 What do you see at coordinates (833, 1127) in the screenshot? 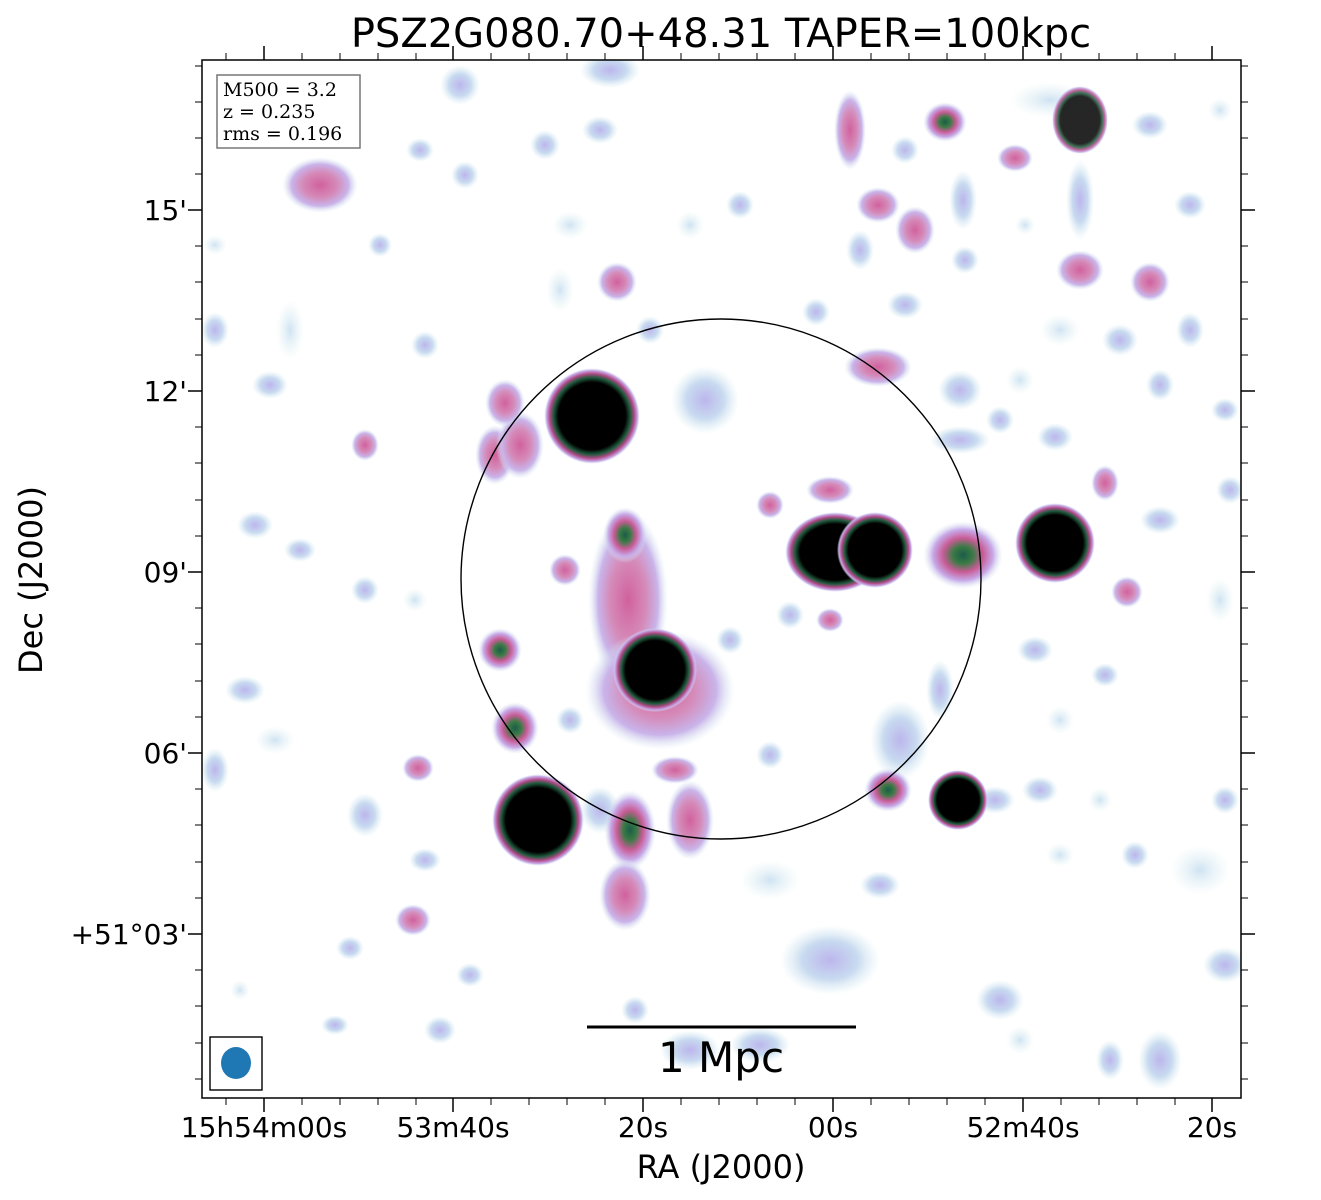
I see `x-tick-label: 00s` at bounding box center [833, 1127].